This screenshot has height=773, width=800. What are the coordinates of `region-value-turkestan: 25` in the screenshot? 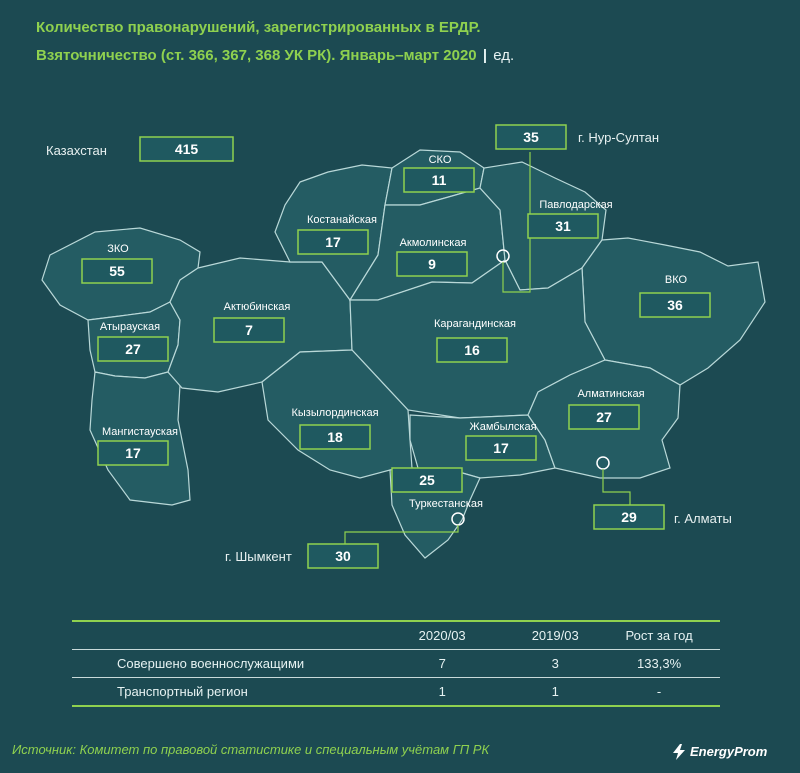 It's located at (427, 480).